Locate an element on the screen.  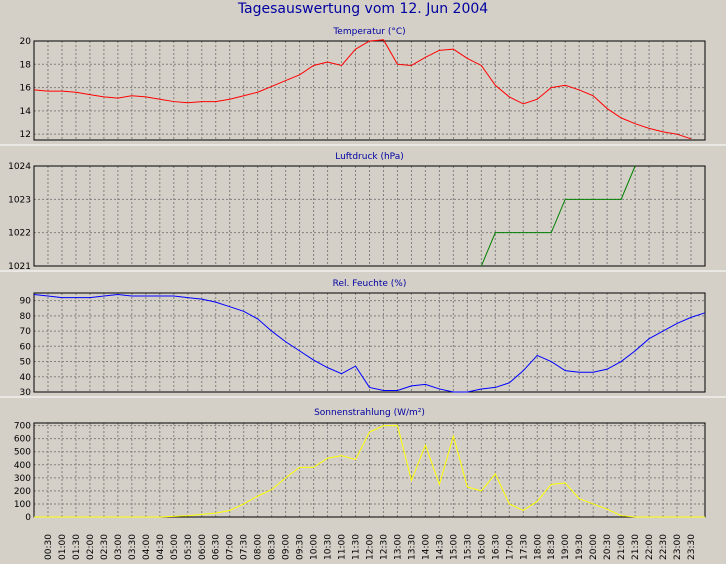
x-tick-label: 18:30 is located at coordinates (552, 547).